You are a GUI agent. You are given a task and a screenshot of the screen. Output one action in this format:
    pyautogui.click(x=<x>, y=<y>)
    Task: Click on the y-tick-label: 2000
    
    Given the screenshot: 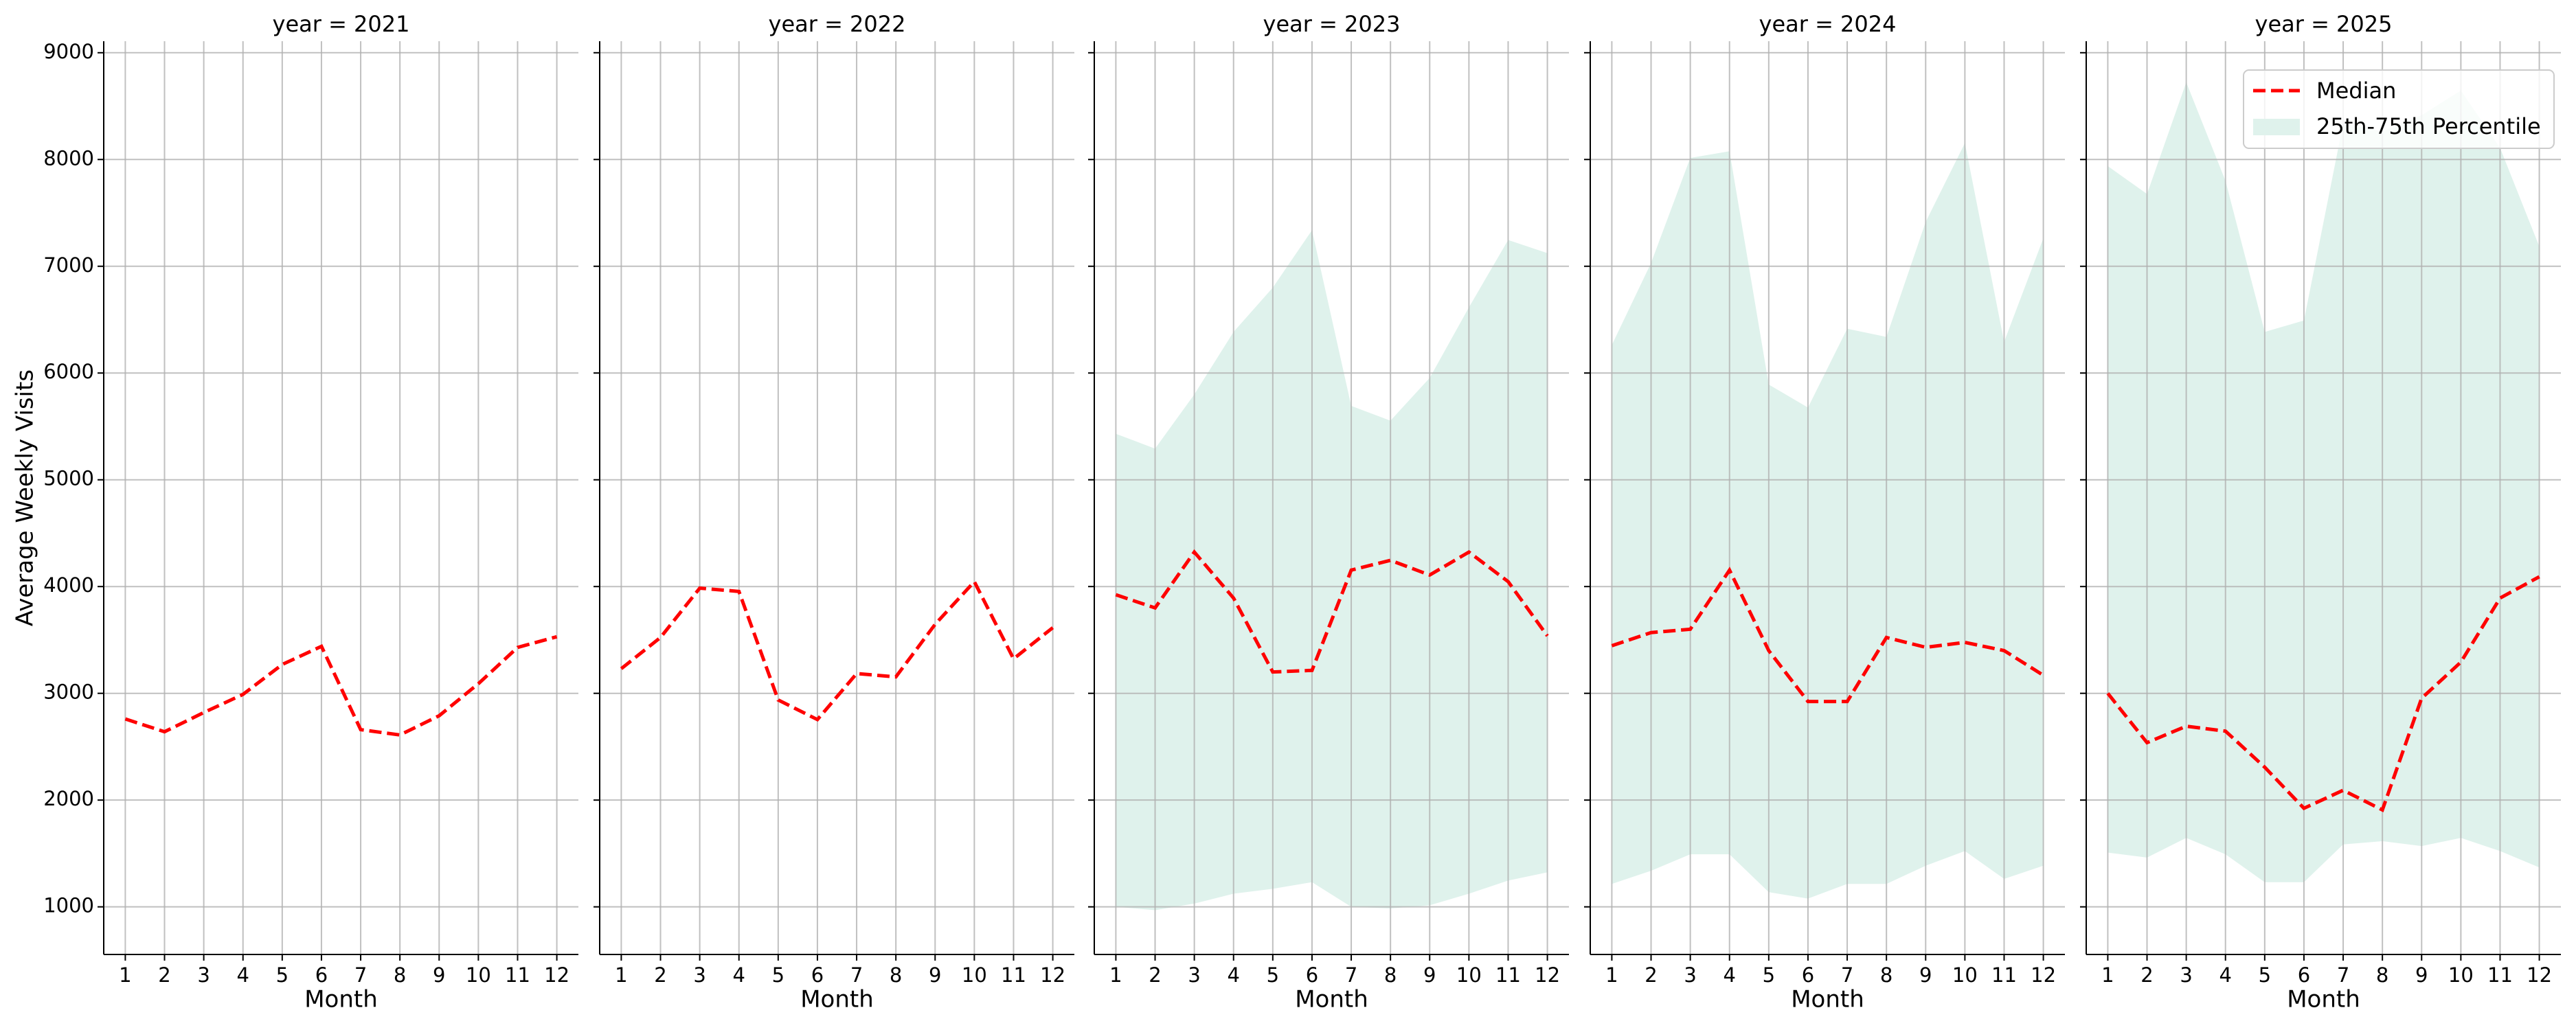 What is the action you would take?
    pyautogui.click(x=68, y=798)
    